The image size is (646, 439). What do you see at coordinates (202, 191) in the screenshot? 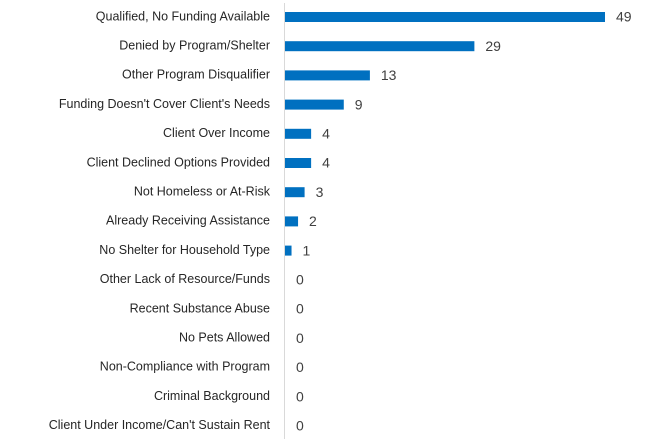
I see `category-label: Not Homeless or At-Risk` at bounding box center [202, 191].